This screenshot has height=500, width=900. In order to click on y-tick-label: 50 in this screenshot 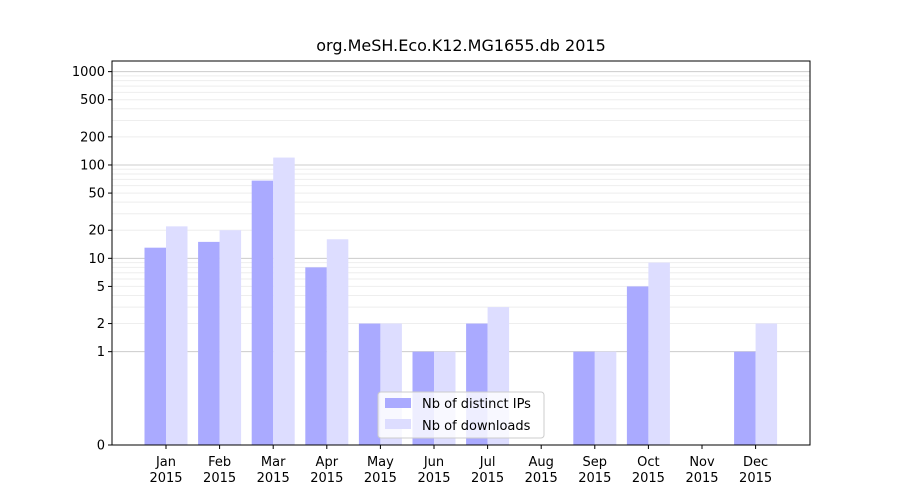, I will do `click(96, 194)`.